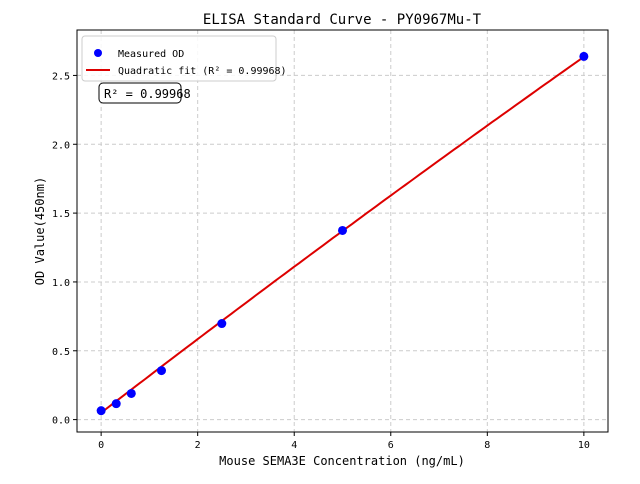  I want to click on y-tick-label: 2.0, so click(61, 145).